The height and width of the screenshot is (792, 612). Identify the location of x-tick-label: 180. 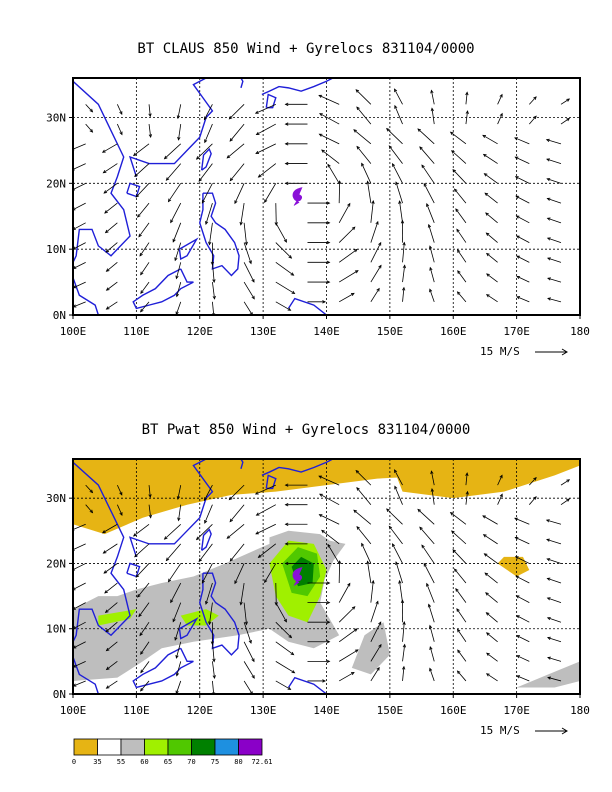
(580, 710).